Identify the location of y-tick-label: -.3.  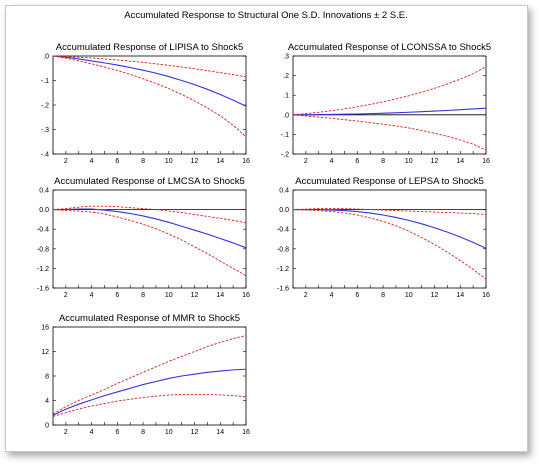
(45, 130).